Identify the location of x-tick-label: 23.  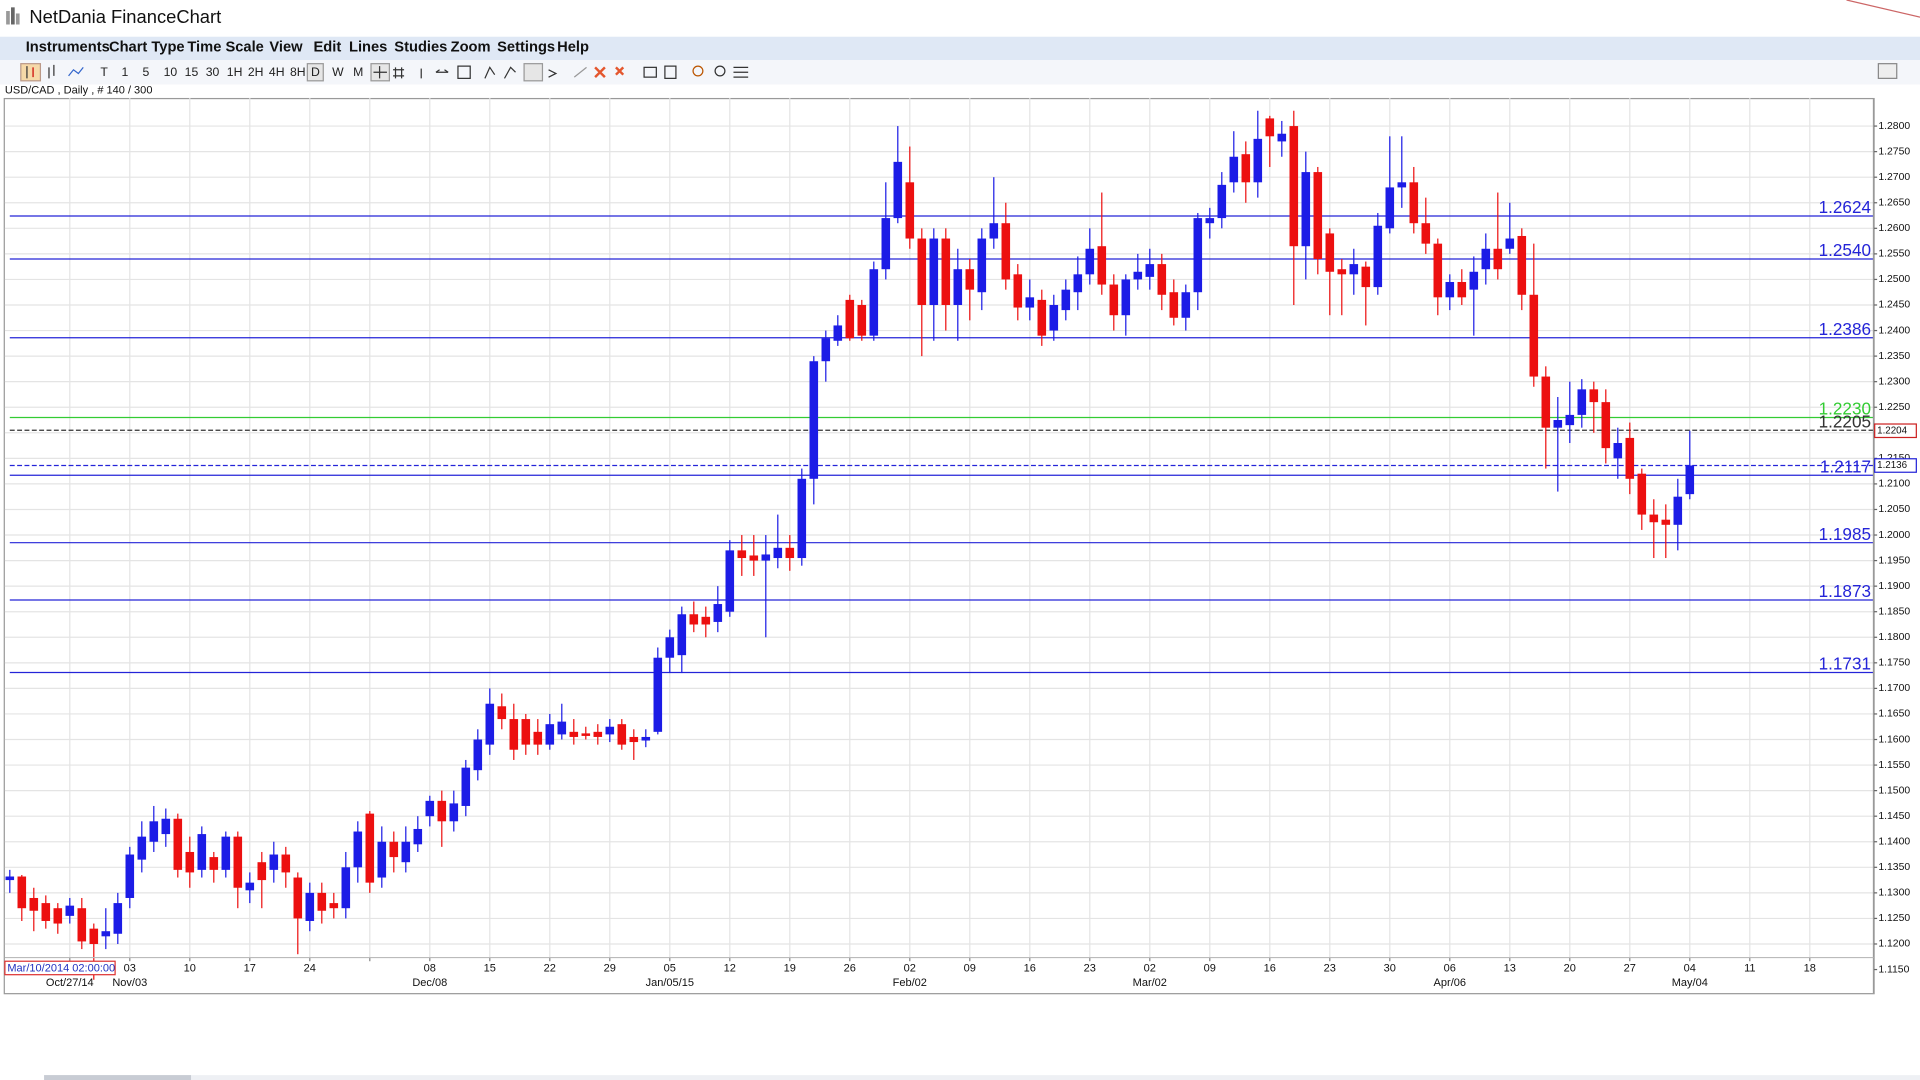
(1330, 968).